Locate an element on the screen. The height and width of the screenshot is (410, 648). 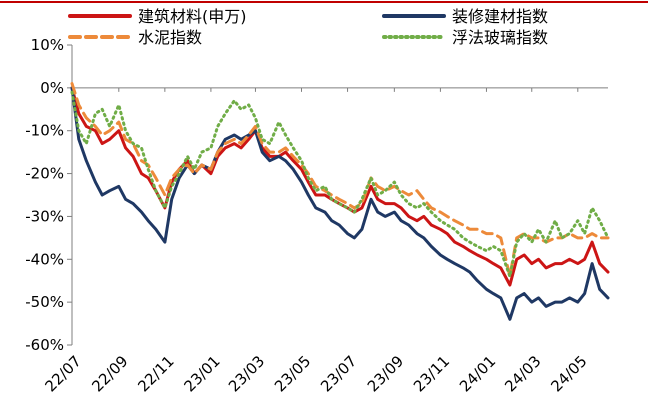
legend-label-1: 装修建材指数 is located at coordinates (500, 16).